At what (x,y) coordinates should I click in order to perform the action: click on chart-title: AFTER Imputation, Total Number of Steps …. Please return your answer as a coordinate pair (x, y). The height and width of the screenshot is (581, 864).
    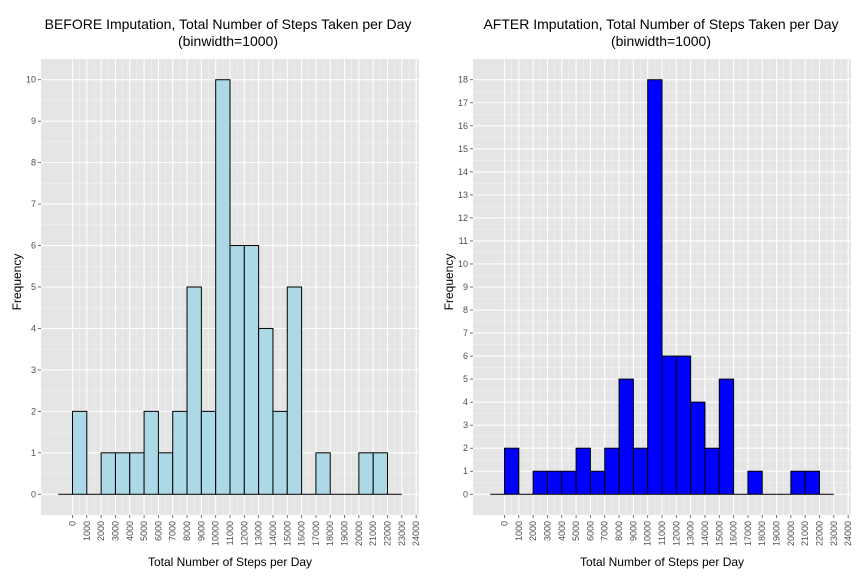
    Looking at the image, I should click on (660, 24).